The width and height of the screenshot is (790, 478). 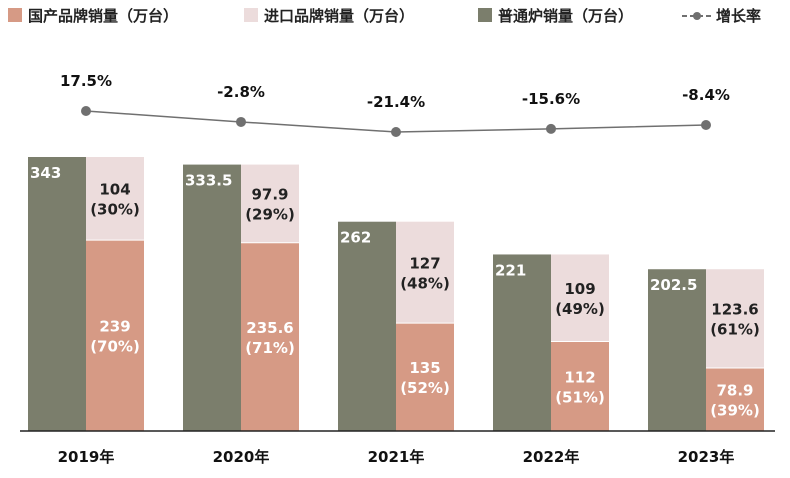 What do you see at coordinates (734, 310) in the screenshot?
I see `bar-import-value-label: 123.6` at bounding box center [734, 310].